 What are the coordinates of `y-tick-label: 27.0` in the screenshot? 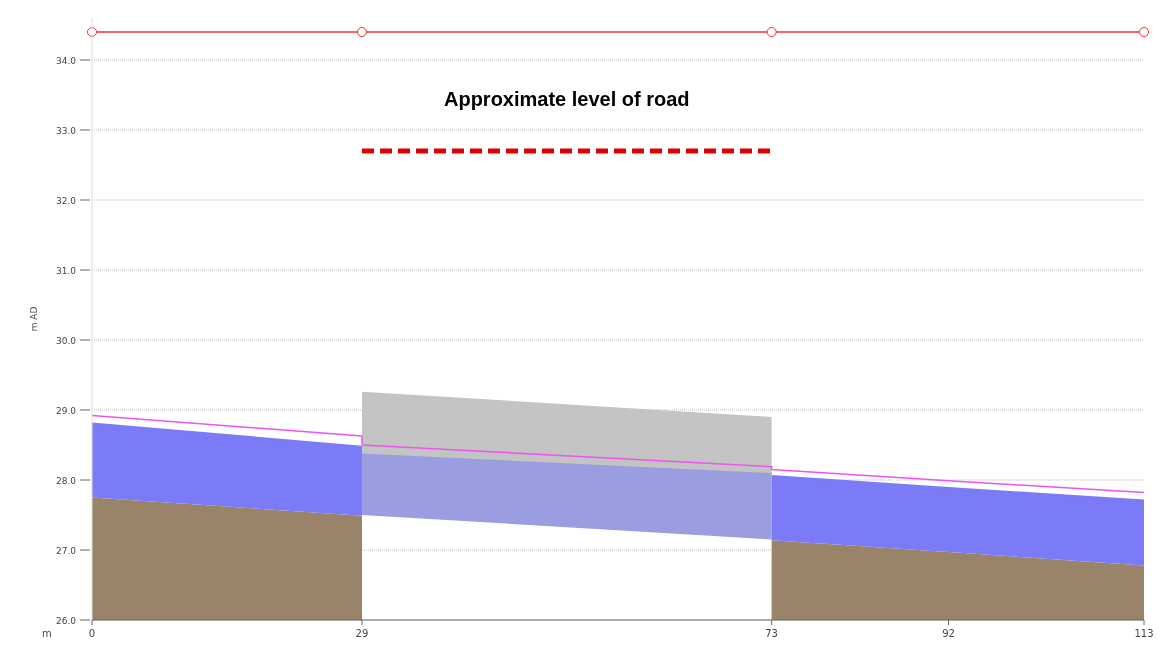 It's located at (66, 550).